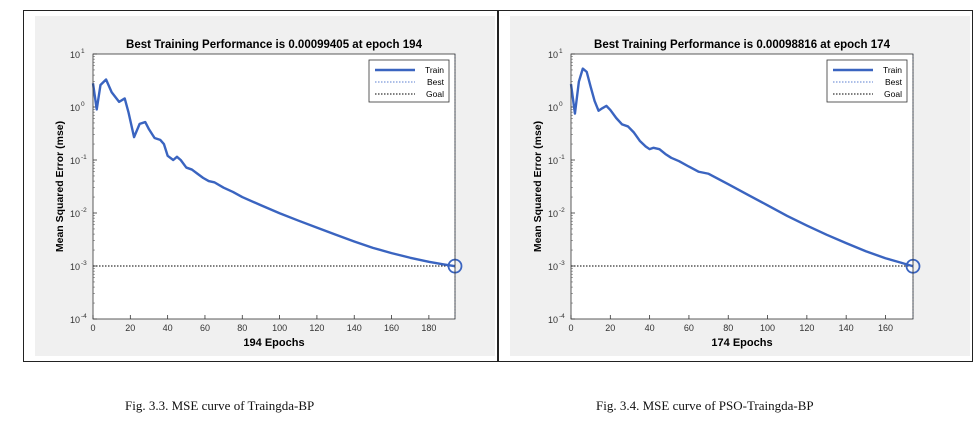 This screenshot has height=423, width=980. What do you see at coordinates (741, 343) in the screenshot?
I see `x-axis-label: 174 Epochs` at bounding box center [741, 343].